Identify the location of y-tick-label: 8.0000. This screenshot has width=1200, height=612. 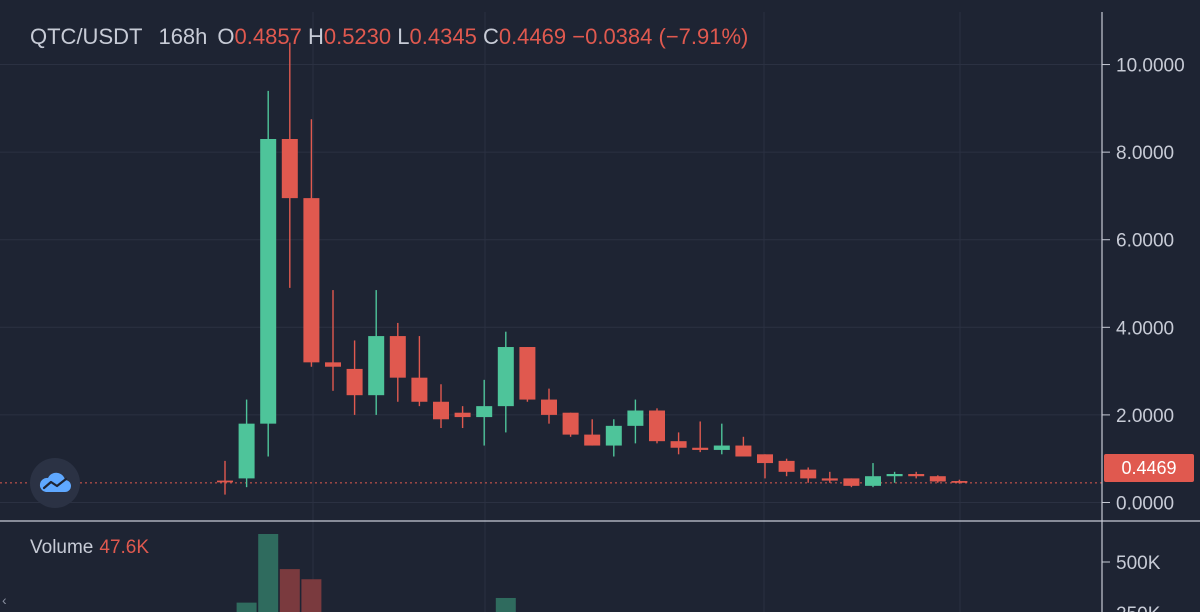
(1145, 153).